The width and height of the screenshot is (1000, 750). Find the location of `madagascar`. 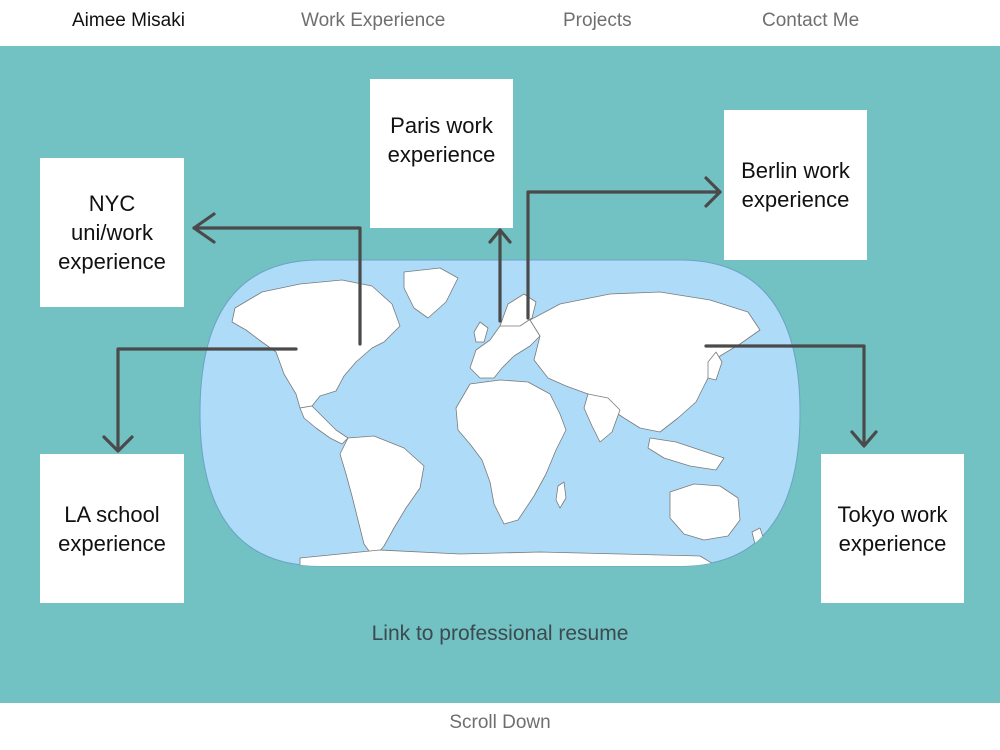

madagascar is located at coordinates (561, 495).